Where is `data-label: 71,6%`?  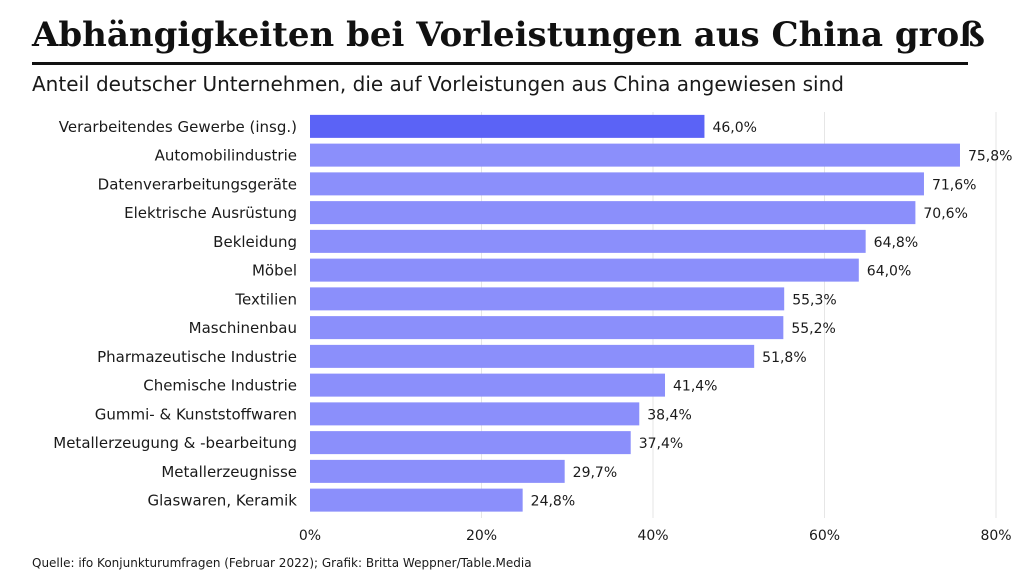
data-label: 71,6% is located at coordinates (954, 185).